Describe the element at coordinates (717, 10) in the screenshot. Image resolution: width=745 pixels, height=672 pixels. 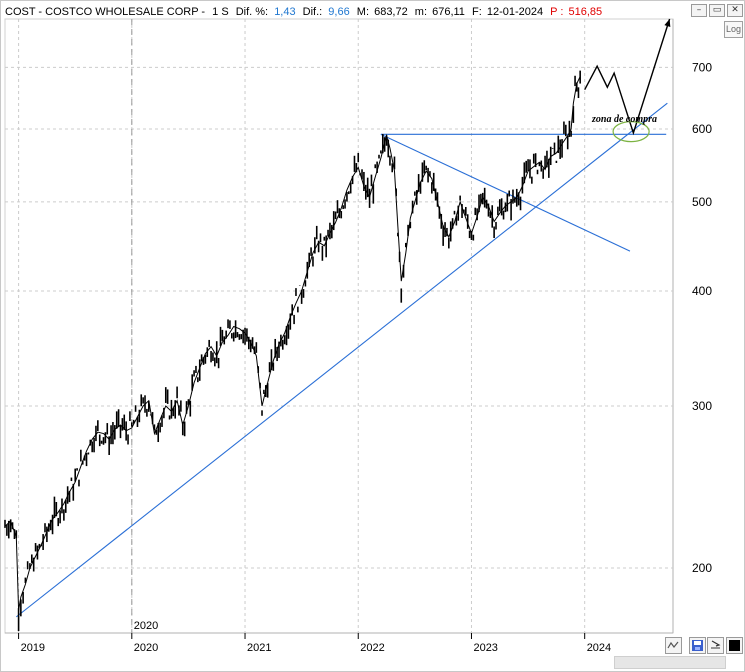
I see `restore-button: ▭` at that location.